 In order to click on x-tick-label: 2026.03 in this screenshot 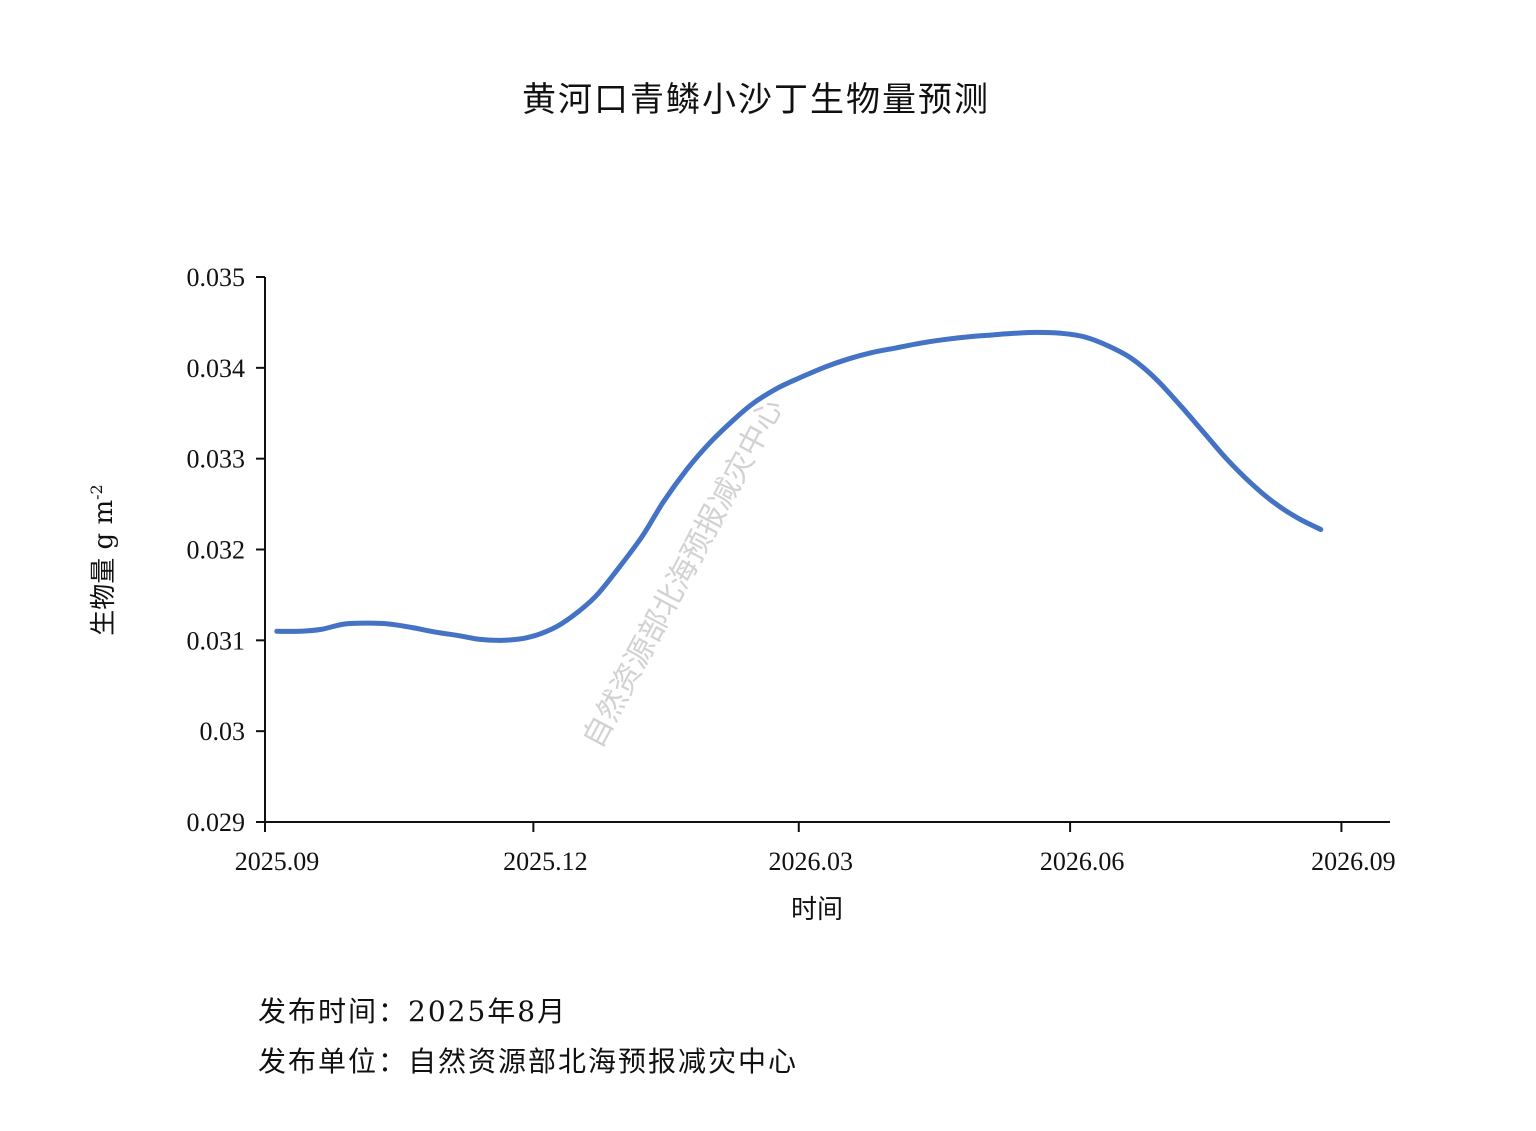, I will do `click(811, 861)`.